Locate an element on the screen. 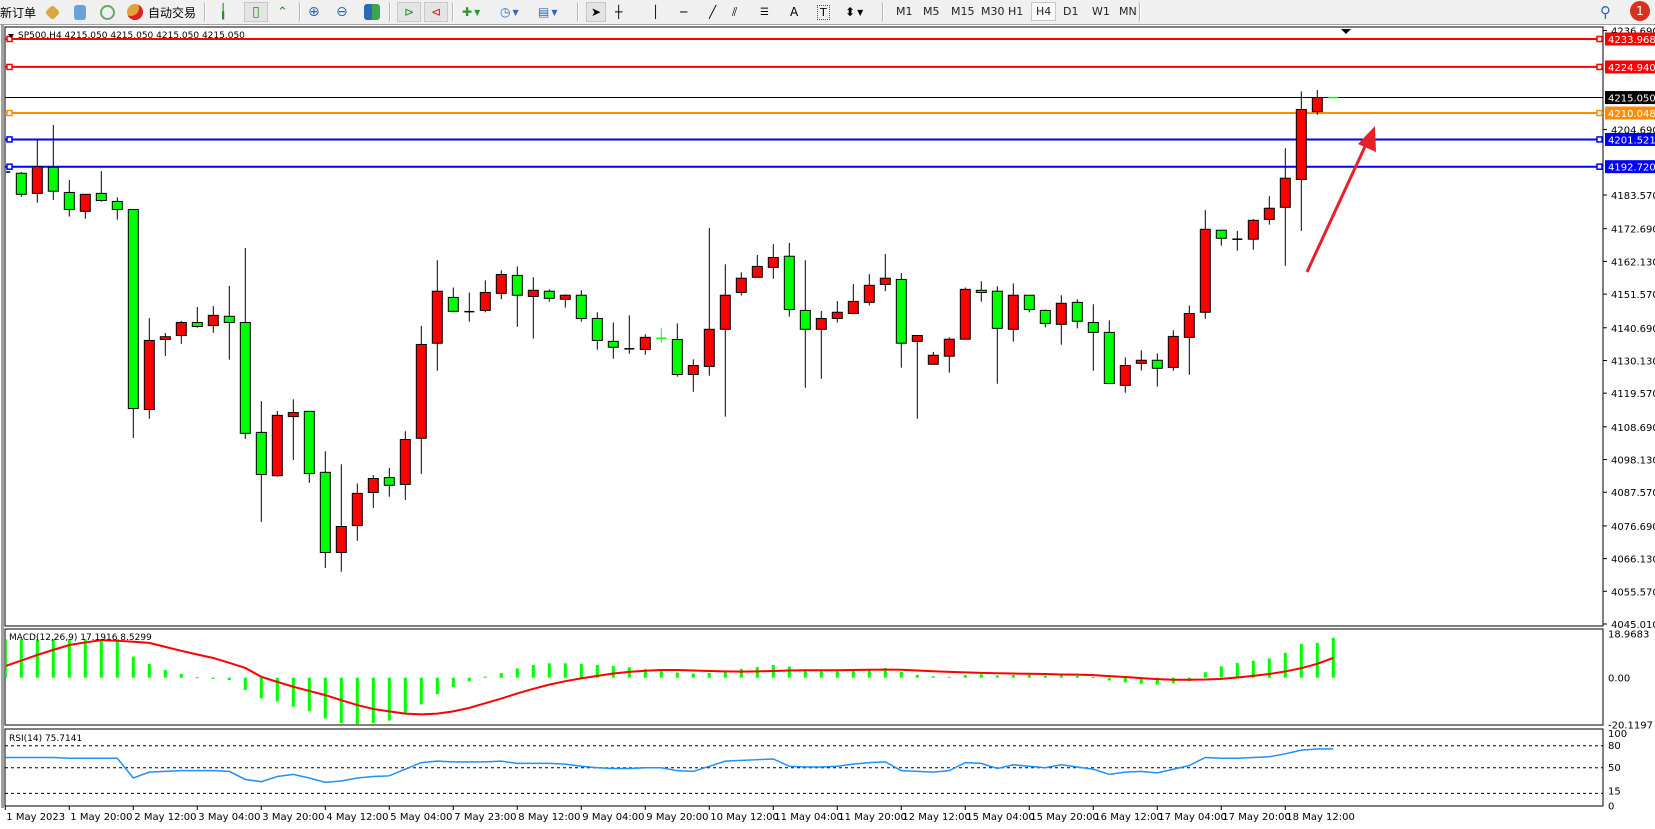  annotation-arrow-head-icon is located at coordinates (1367, 139).